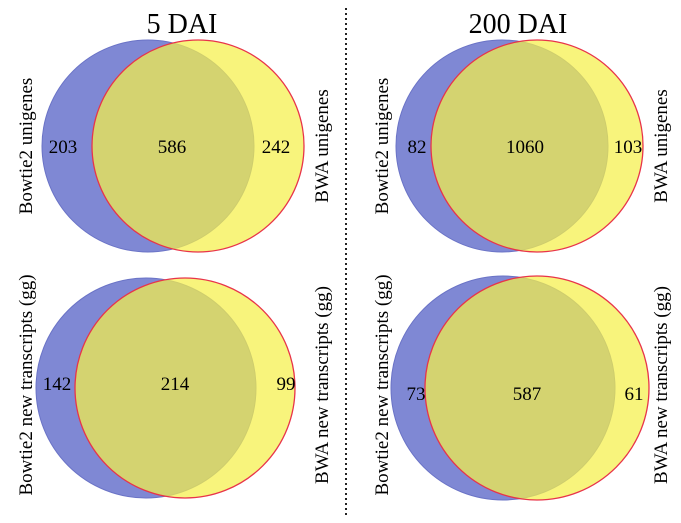 The height and width of the screenshot is (523, 681). Describe the element at coordinates (276, 147) in the screenshot. I see `bwa-only-count: 242` at that location.